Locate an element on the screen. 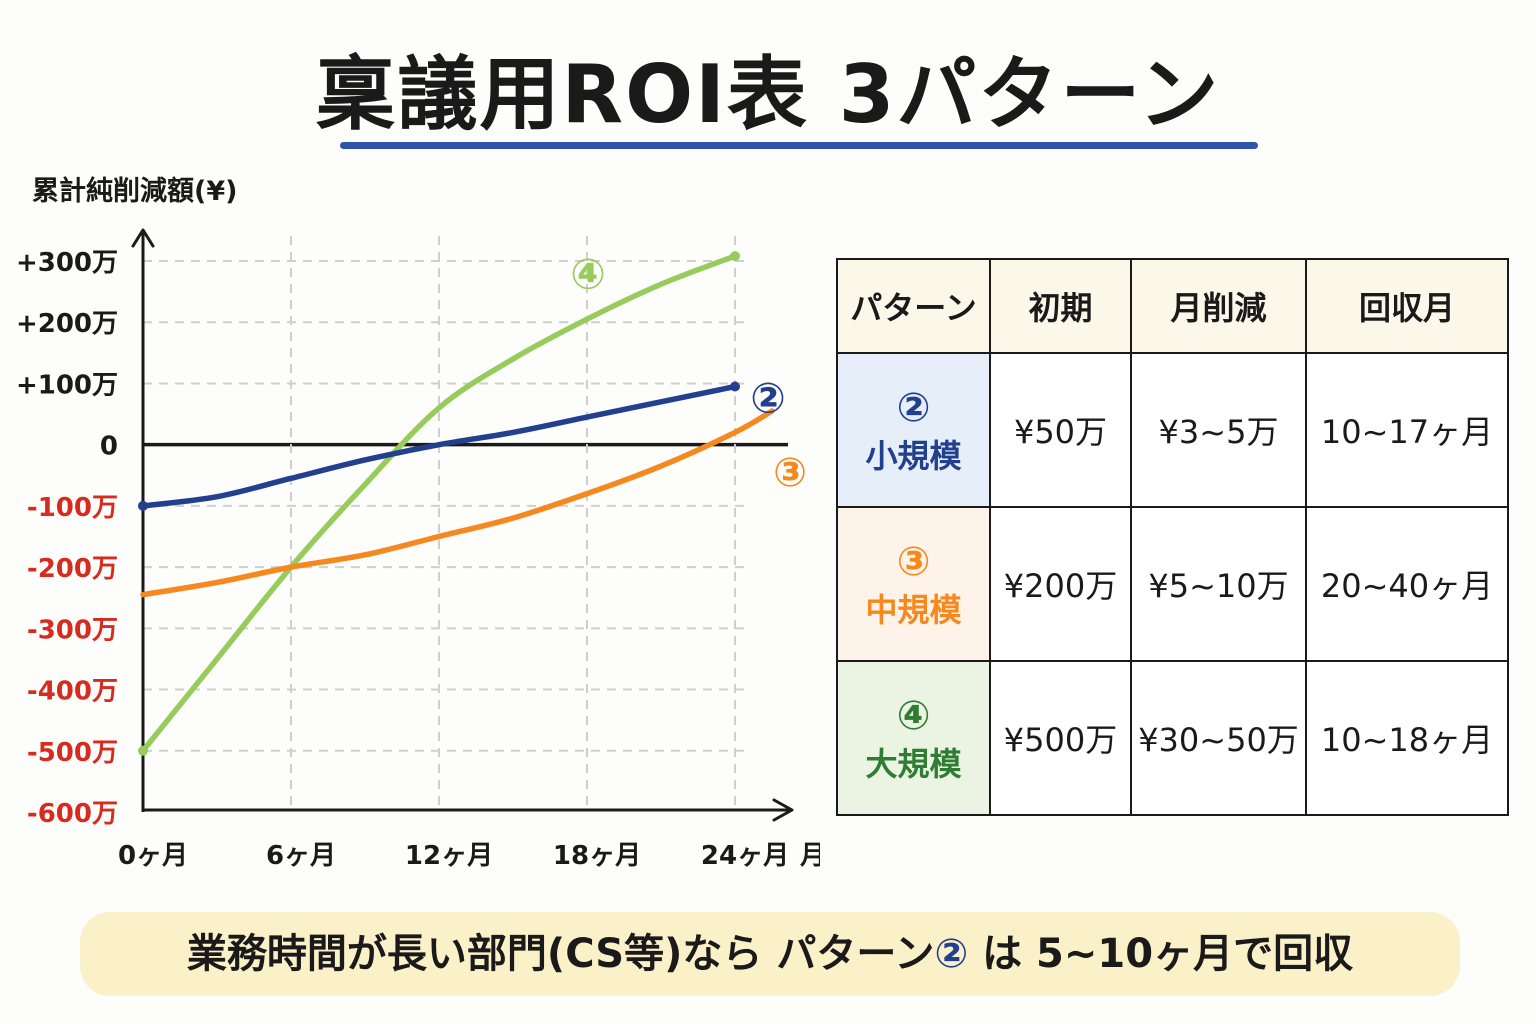 The height and width of the screenshot is (1024, 1536). pattern-number: ② is located at coordinates (913, 408).